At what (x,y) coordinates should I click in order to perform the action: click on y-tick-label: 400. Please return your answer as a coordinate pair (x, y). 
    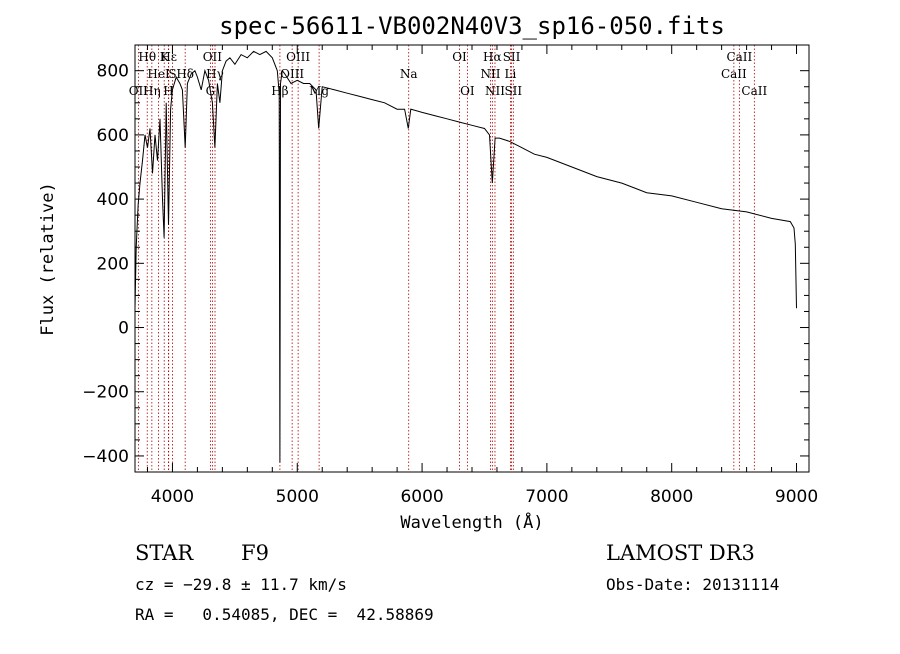
    Looking at the image, I should click on (113, 200).